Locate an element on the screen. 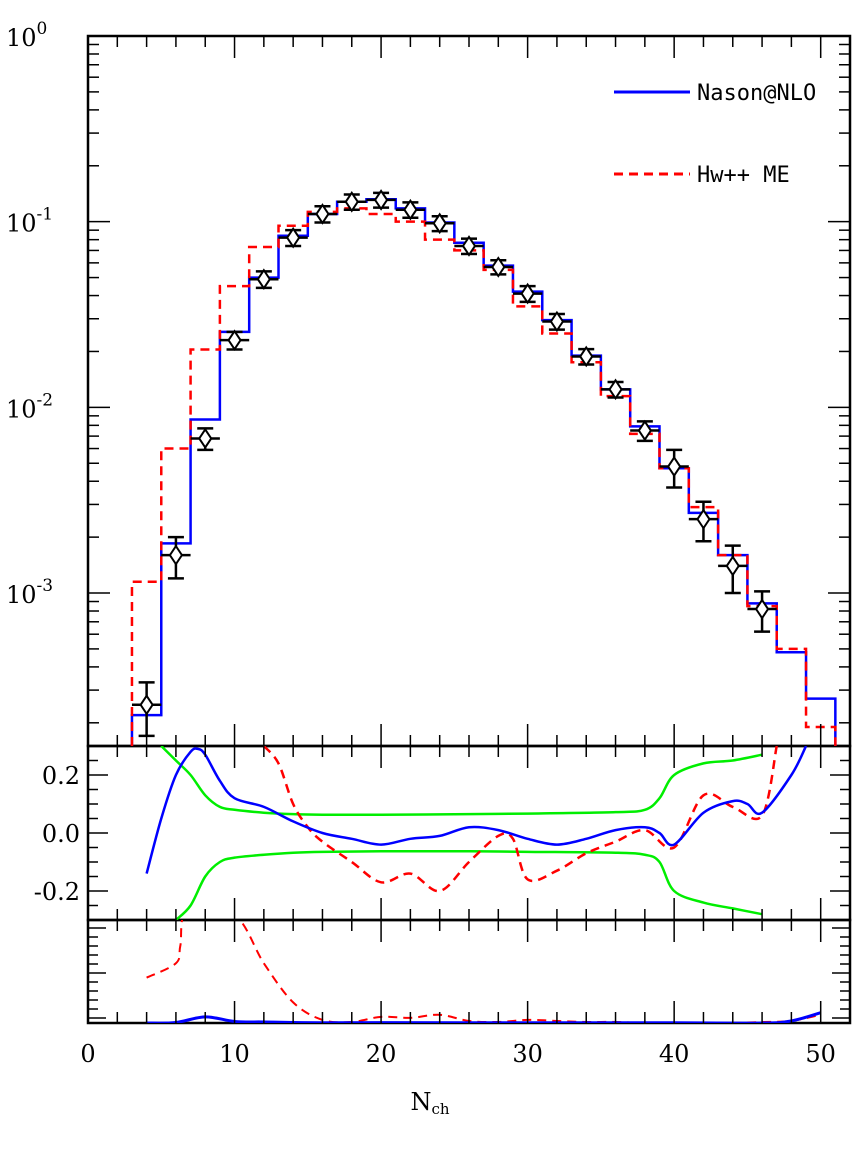  ratio-hwme-line is located at coordinates (520, 819).